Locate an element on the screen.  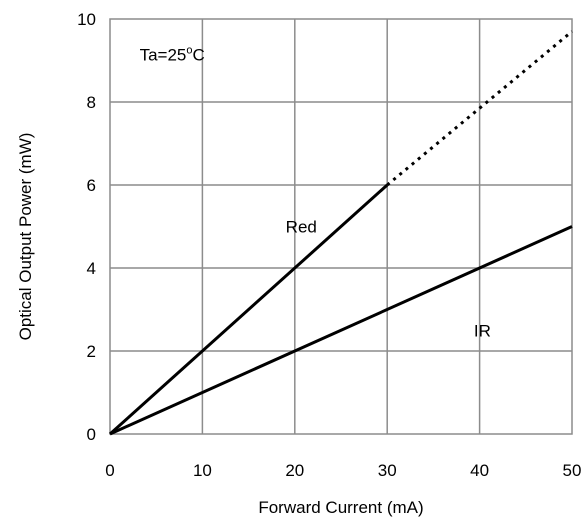
temperature-annotation-main: Ta=25 is located at coordinates (163, 55).